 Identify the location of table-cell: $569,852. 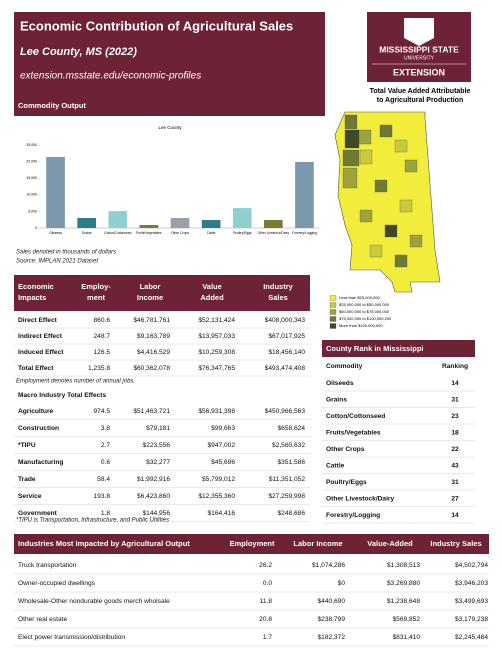
(406, 619).